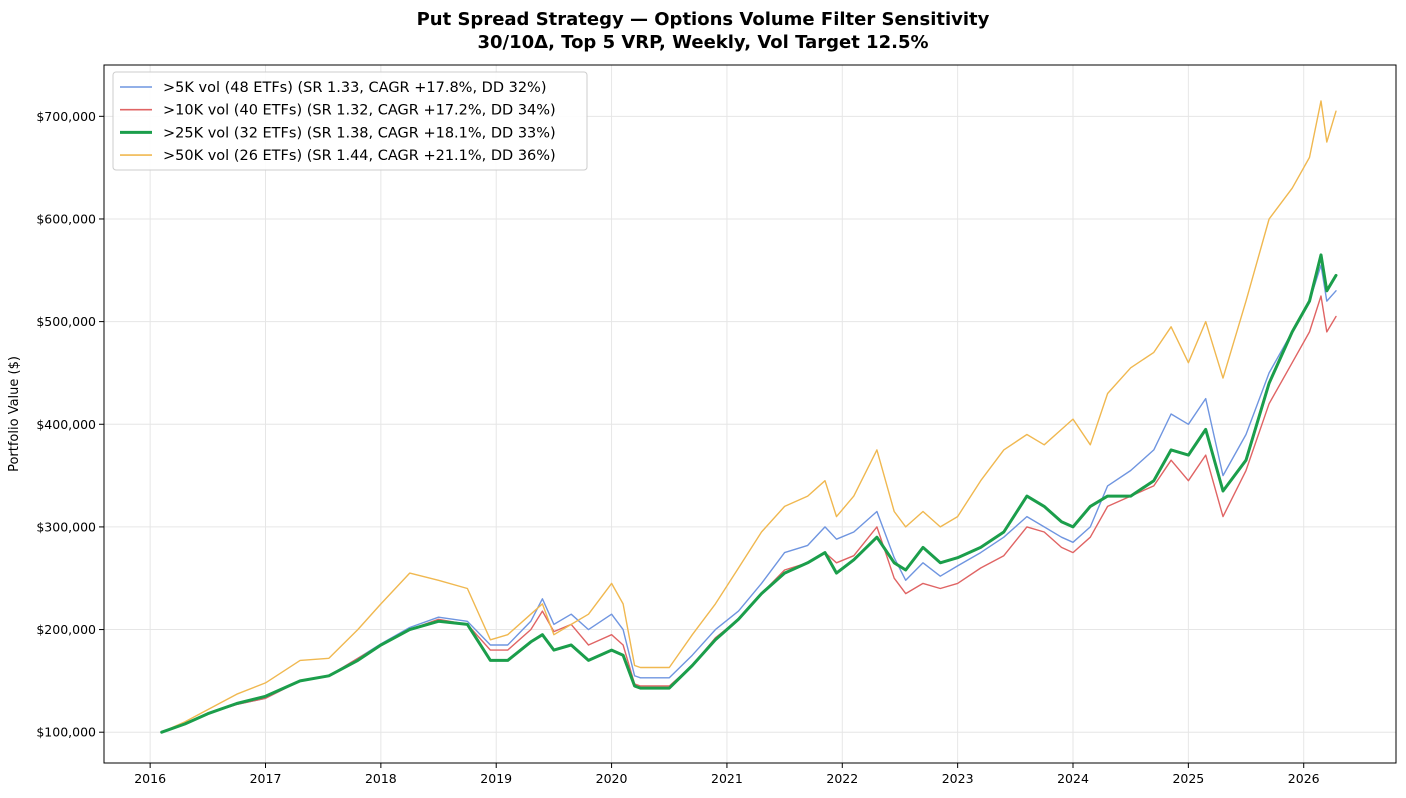  What do you see at coordinates (66, 526) in the screenshot?
I see `y-tick-label: $300,000` at bounding box center [66, 526].